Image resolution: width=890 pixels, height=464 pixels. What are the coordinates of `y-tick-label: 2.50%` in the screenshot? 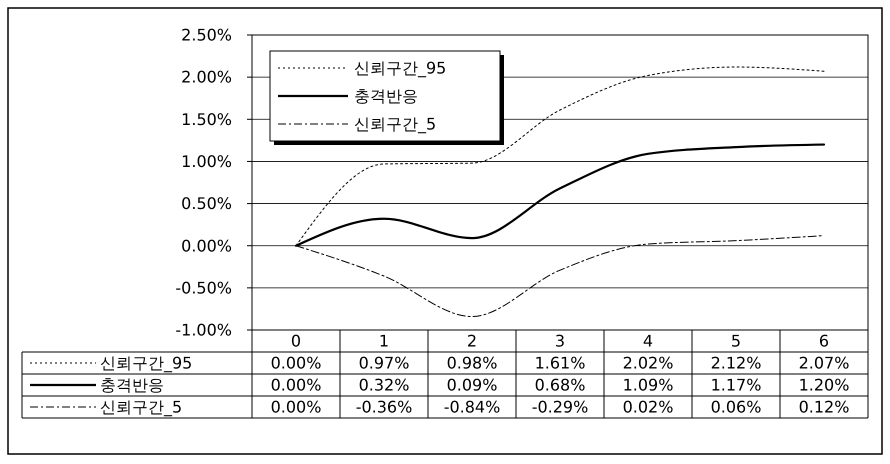 It's located at (206, 35).